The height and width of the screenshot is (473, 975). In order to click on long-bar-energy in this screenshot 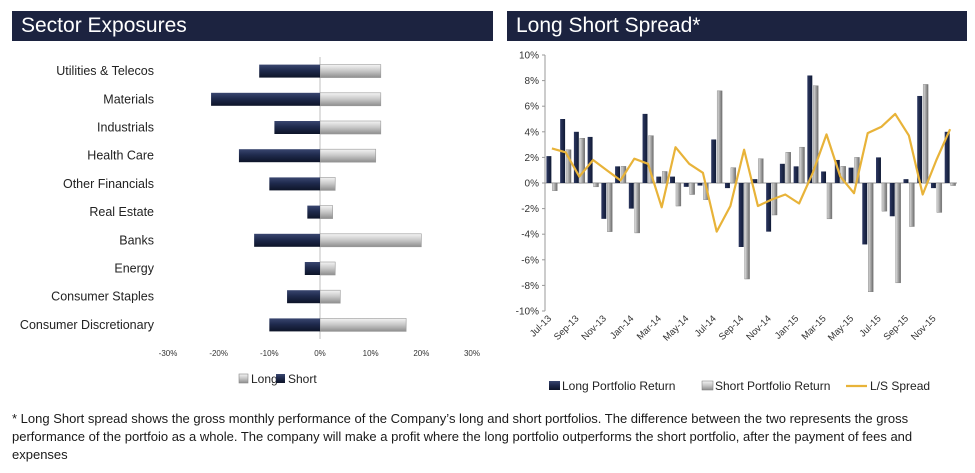, I will do `click(327, 268)`.